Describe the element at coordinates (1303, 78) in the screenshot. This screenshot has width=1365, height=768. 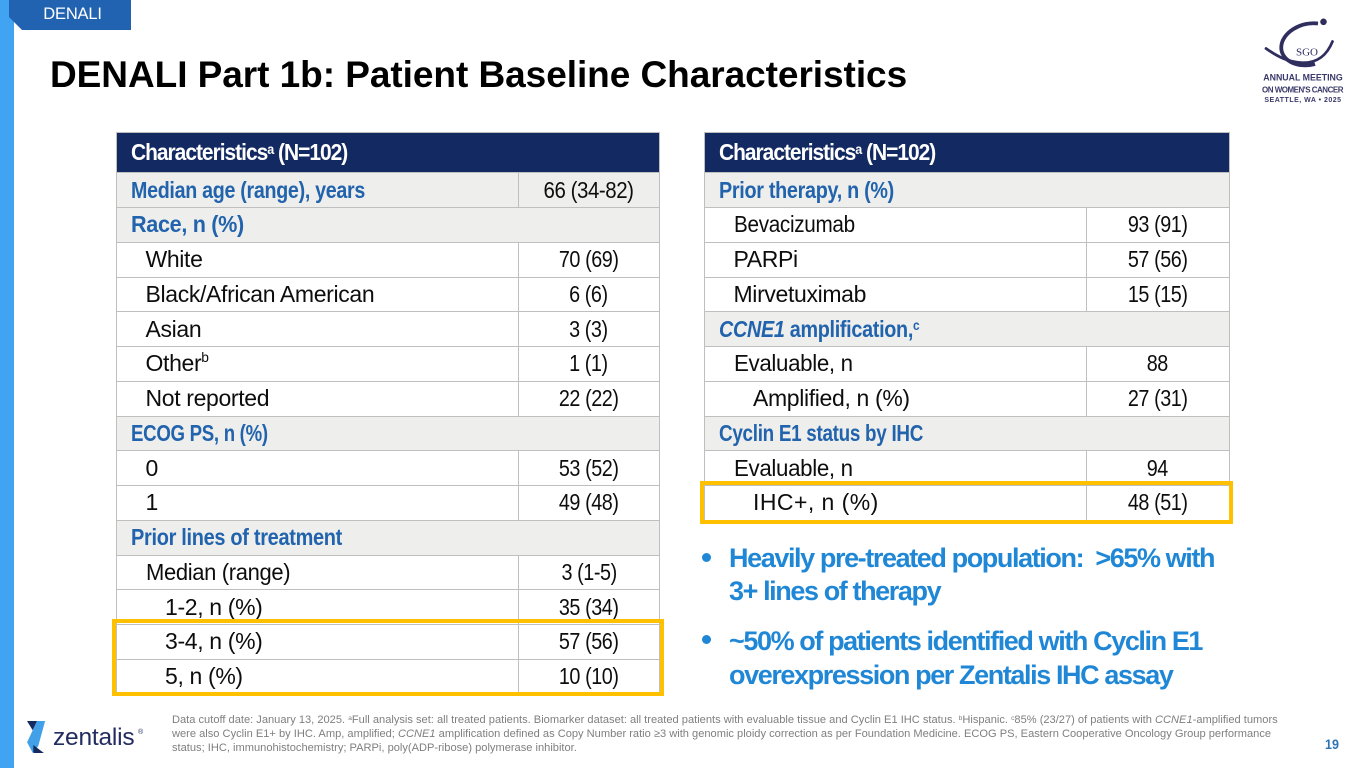
I see `svg-text: ANNUAL MEETING` at that location.